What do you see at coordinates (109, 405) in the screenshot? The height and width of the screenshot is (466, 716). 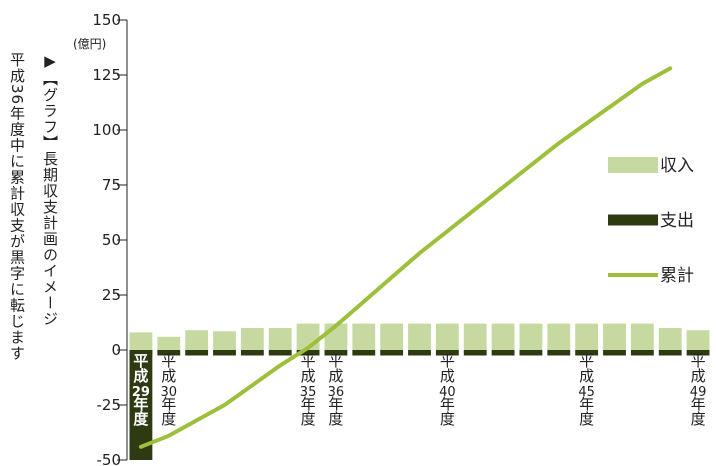 I see `y-tick-label: -25` at bounding box center [109, 405].